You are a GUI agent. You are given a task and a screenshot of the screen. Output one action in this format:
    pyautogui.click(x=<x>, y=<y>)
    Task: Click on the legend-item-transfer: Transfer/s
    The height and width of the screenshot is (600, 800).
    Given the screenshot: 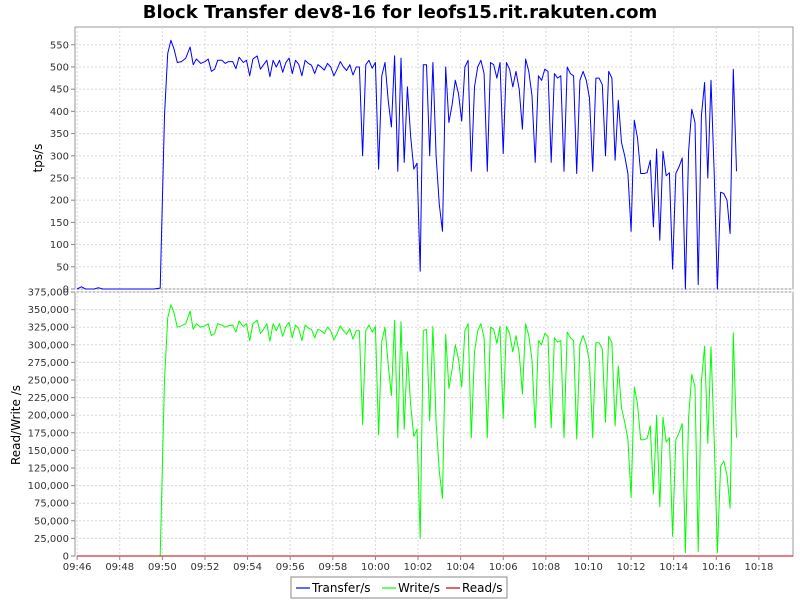 What is the action you would take?
    pyautogui.click(x=333, y=588)
    